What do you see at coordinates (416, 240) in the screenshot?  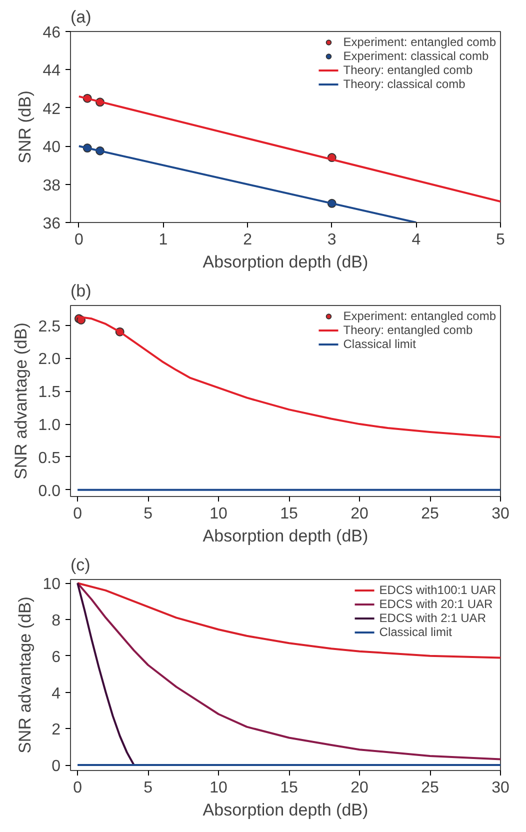 I see `x-tick-label: 4` at bounding box center [416, 240].